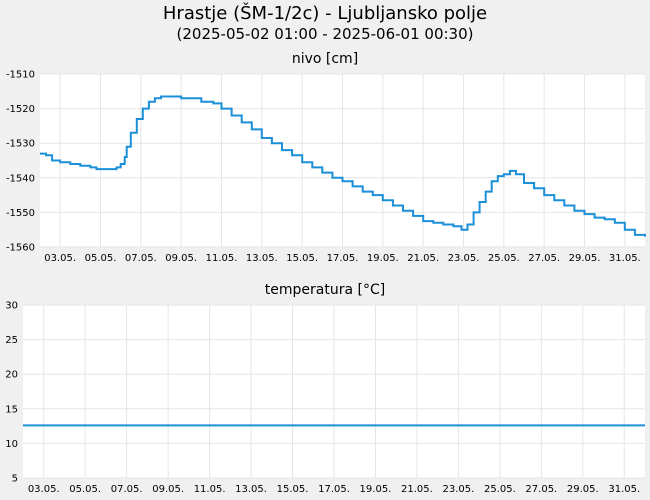  Describe the element at coordinates (222, 258) in the screenshot. I see `level-x-tick-label: 11.05.` at that location.